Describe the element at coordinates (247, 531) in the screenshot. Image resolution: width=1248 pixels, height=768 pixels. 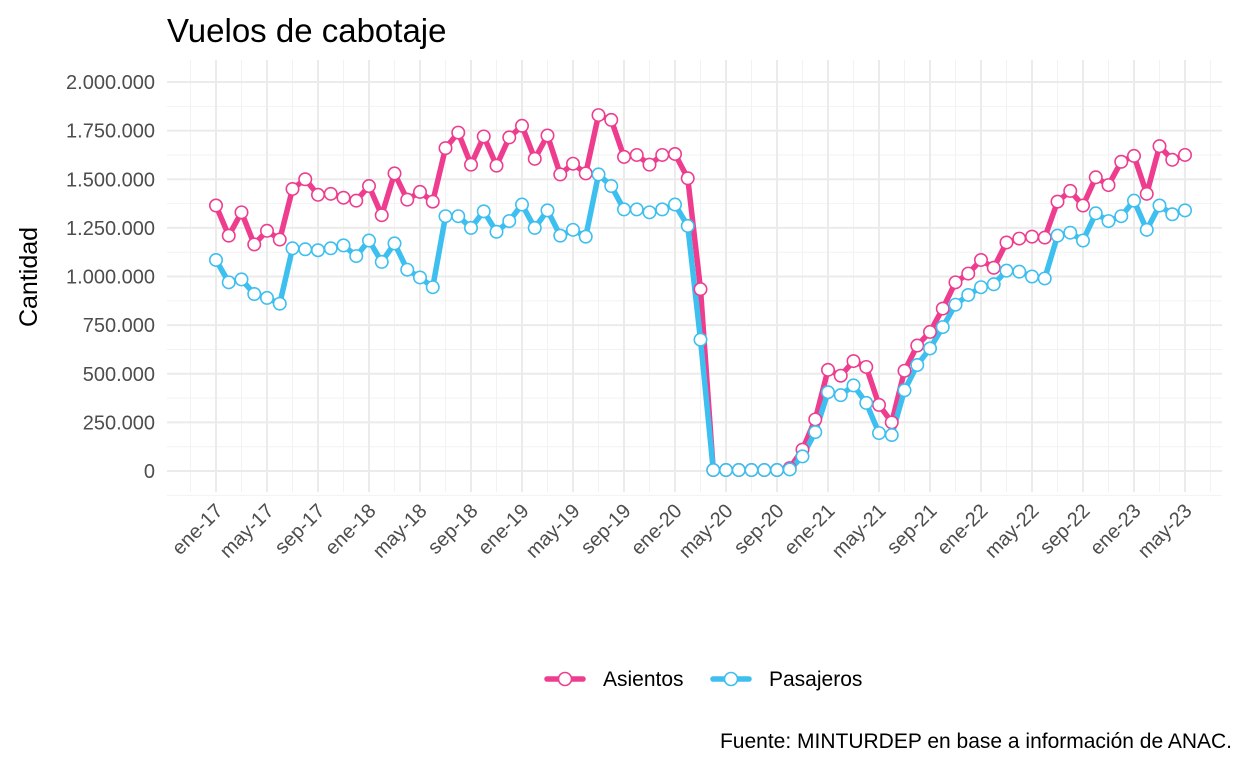
I see `x-tick-label: may-17` at that location.